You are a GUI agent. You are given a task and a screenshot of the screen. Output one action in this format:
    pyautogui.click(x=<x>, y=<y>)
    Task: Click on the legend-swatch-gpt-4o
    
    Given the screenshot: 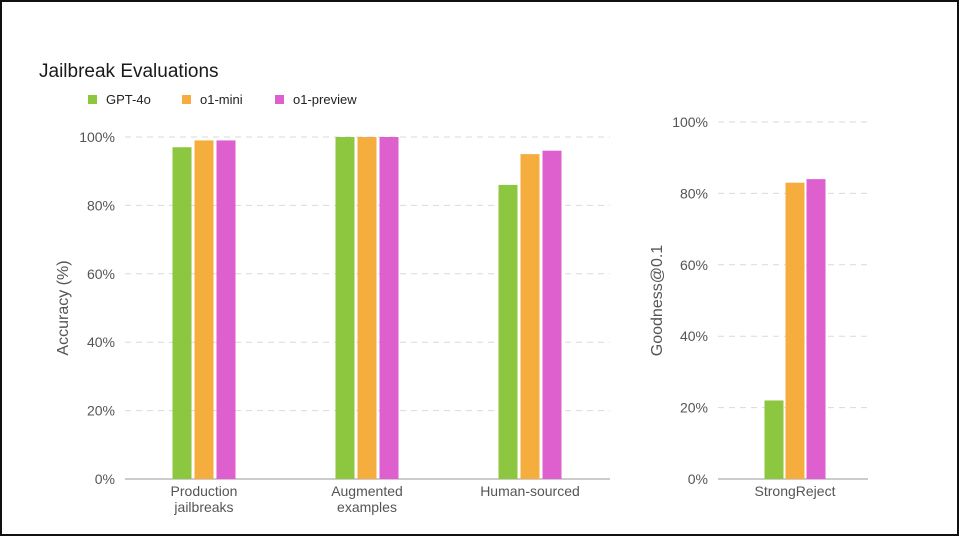 What is the action you would take?
    pyautogui.click(x=92, y=99)
    